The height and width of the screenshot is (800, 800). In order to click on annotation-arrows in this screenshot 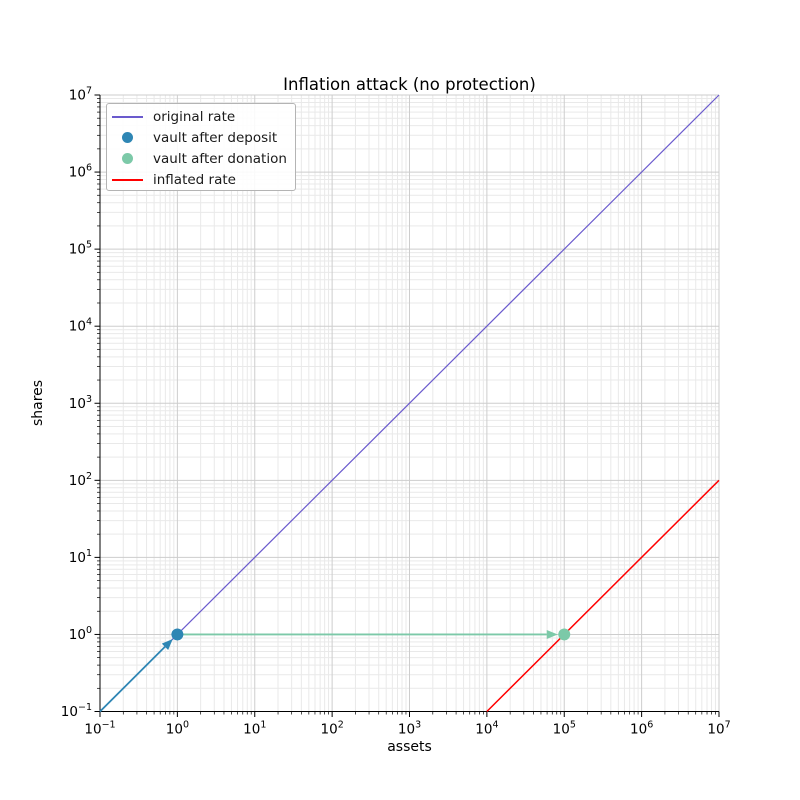, I will do `click(328, 671)`.